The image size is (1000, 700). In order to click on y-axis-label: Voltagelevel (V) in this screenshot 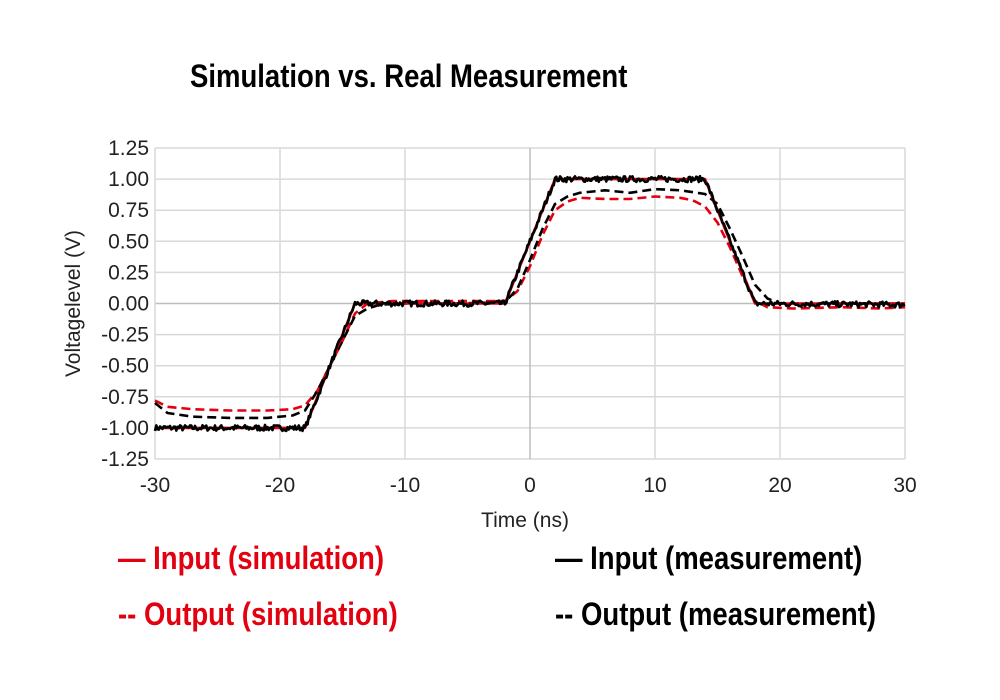, I will do `click(73, 303)`.